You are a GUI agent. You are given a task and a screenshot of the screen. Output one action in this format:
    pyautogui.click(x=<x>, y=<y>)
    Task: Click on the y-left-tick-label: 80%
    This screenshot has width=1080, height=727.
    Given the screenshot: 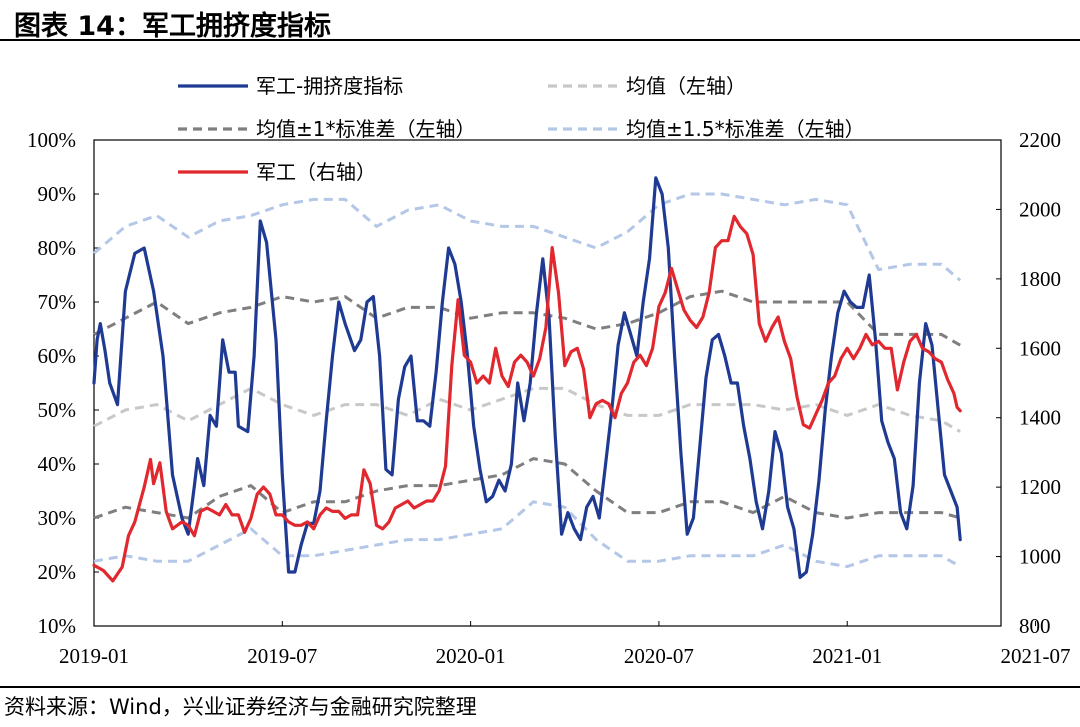 What is the action you would take?
    pyautogui.click(x=57, y=248)
    